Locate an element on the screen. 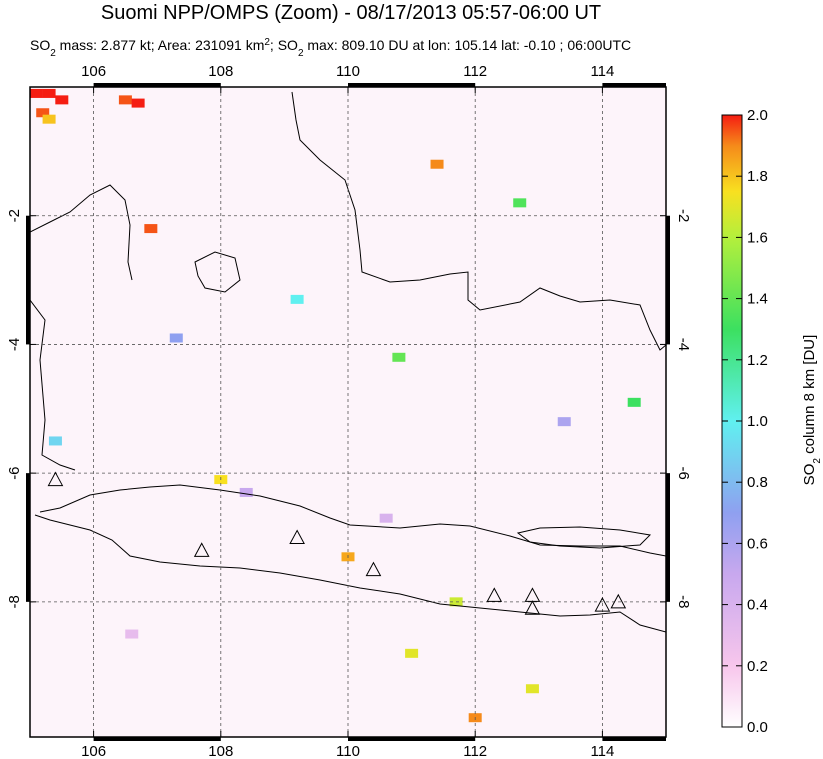 This screenshot has height=759, width=823. colorbar-tick-label: 1.8 is located at coordinates (757, 176).